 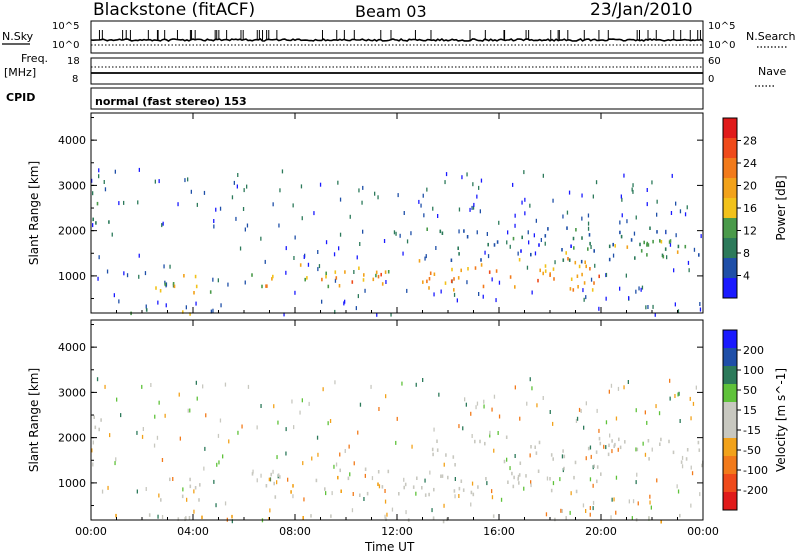 What do you see at coordinates (72, 276) in the screenshot?
I see `y-tick-label: 1000` at bounding box center [72, 276].